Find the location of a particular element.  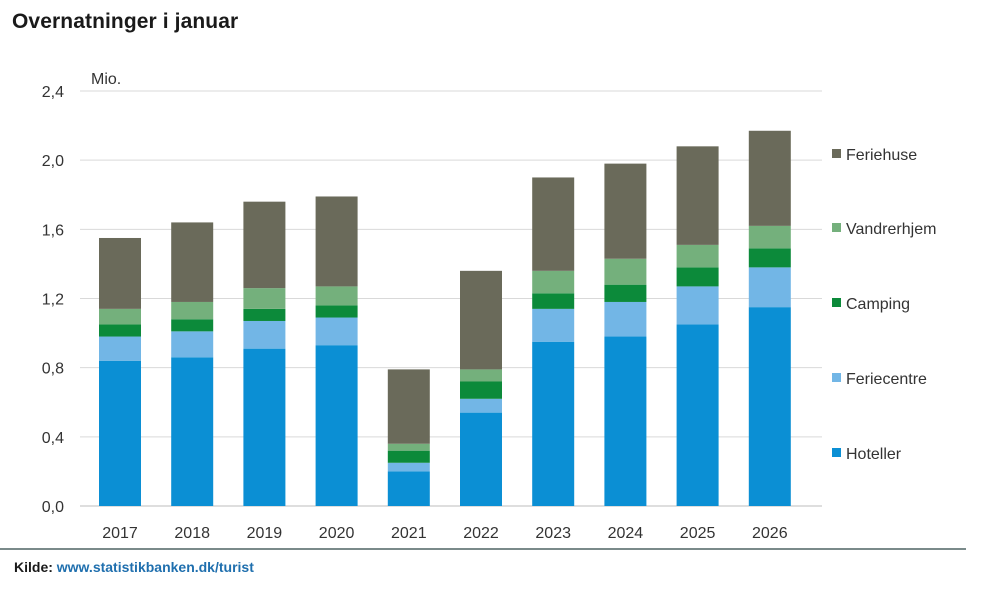

legend-label: Feriehuse is located at coordinates (881, 155).